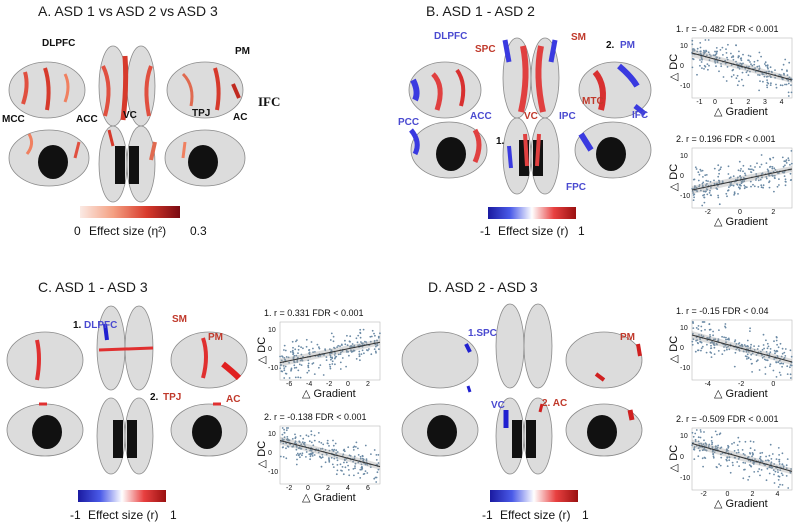  What do you see at coordinates (123, 515) in the screenshot?
I see `colorbar-c-label: Effect size (r)` at bounding box center [123, 515].